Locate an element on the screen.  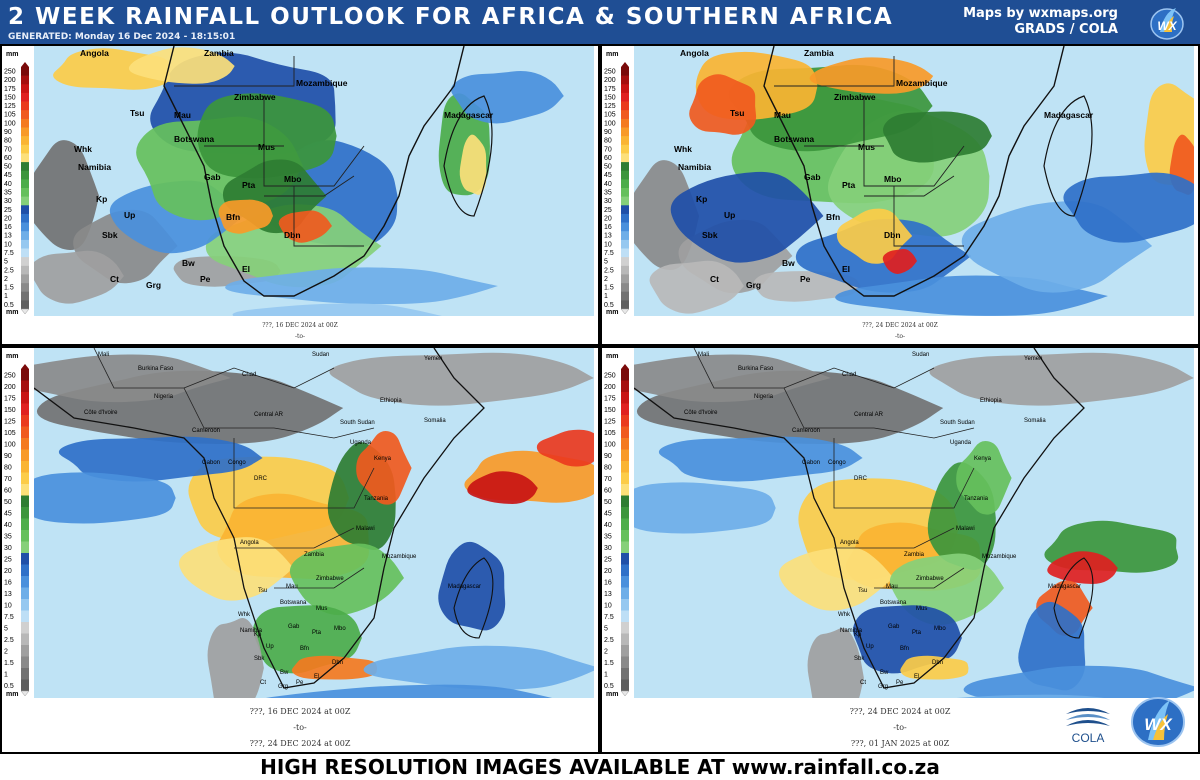
colorbar-tick-label: 25 is located at coordinates (8, 560).